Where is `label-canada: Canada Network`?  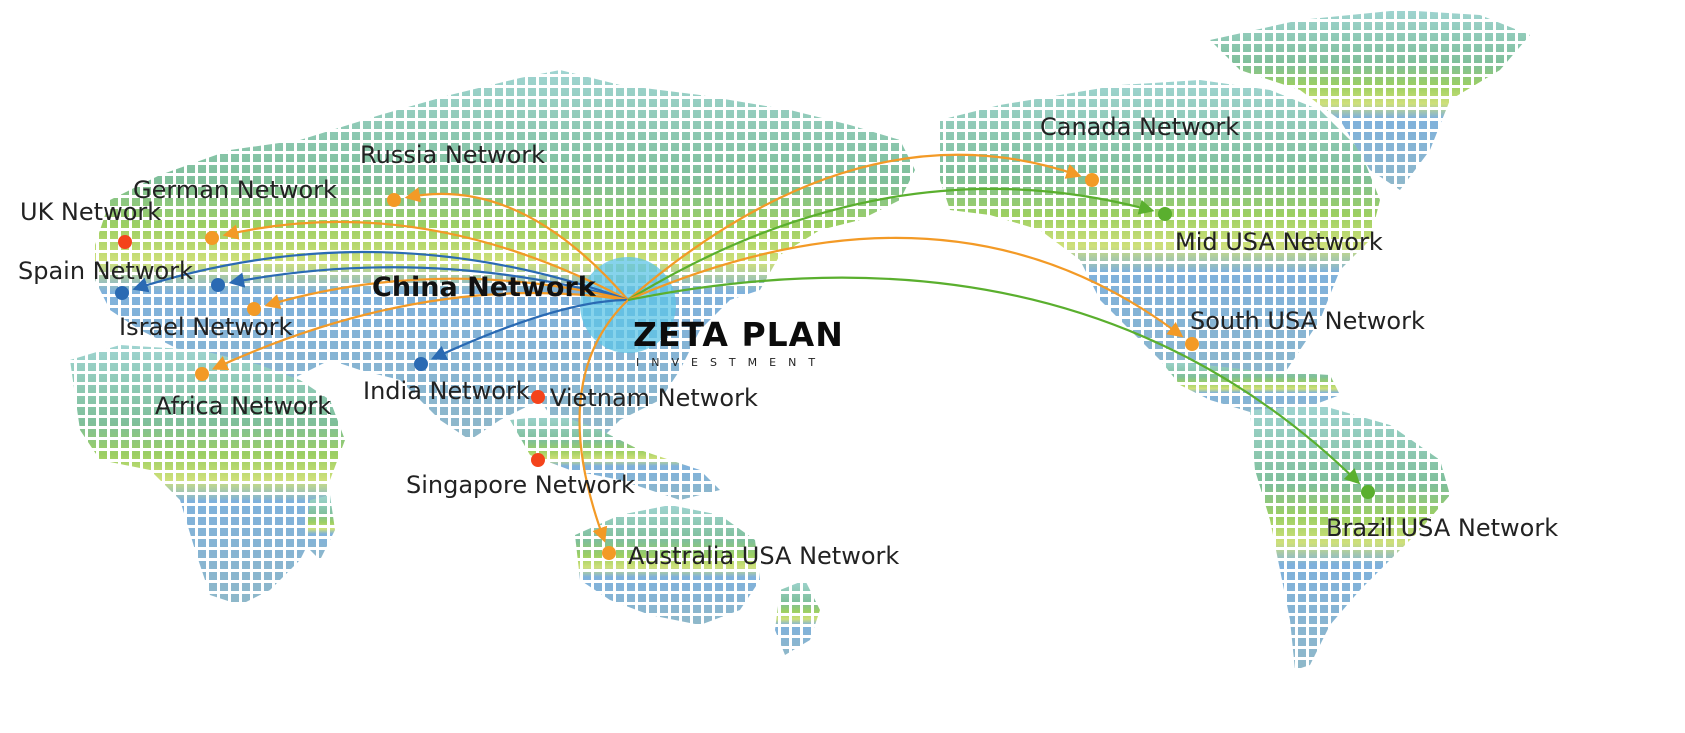
label-canada: Canada Network is located at coordinates (1139, 127).